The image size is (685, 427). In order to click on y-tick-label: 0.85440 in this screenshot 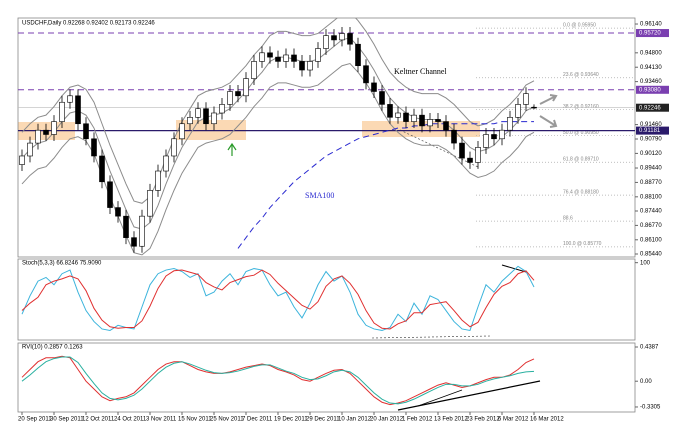, I will do `click(651, 255)`.